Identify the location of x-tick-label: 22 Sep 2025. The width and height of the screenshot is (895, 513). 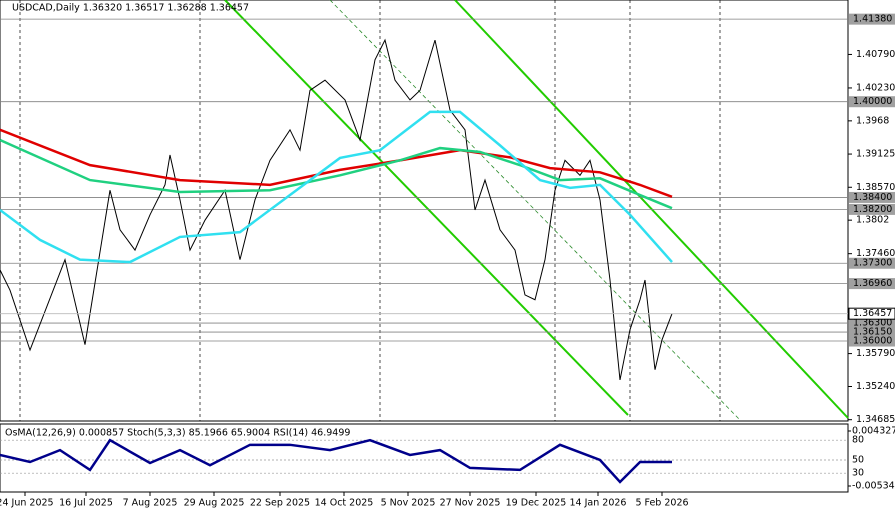
(280, 503).